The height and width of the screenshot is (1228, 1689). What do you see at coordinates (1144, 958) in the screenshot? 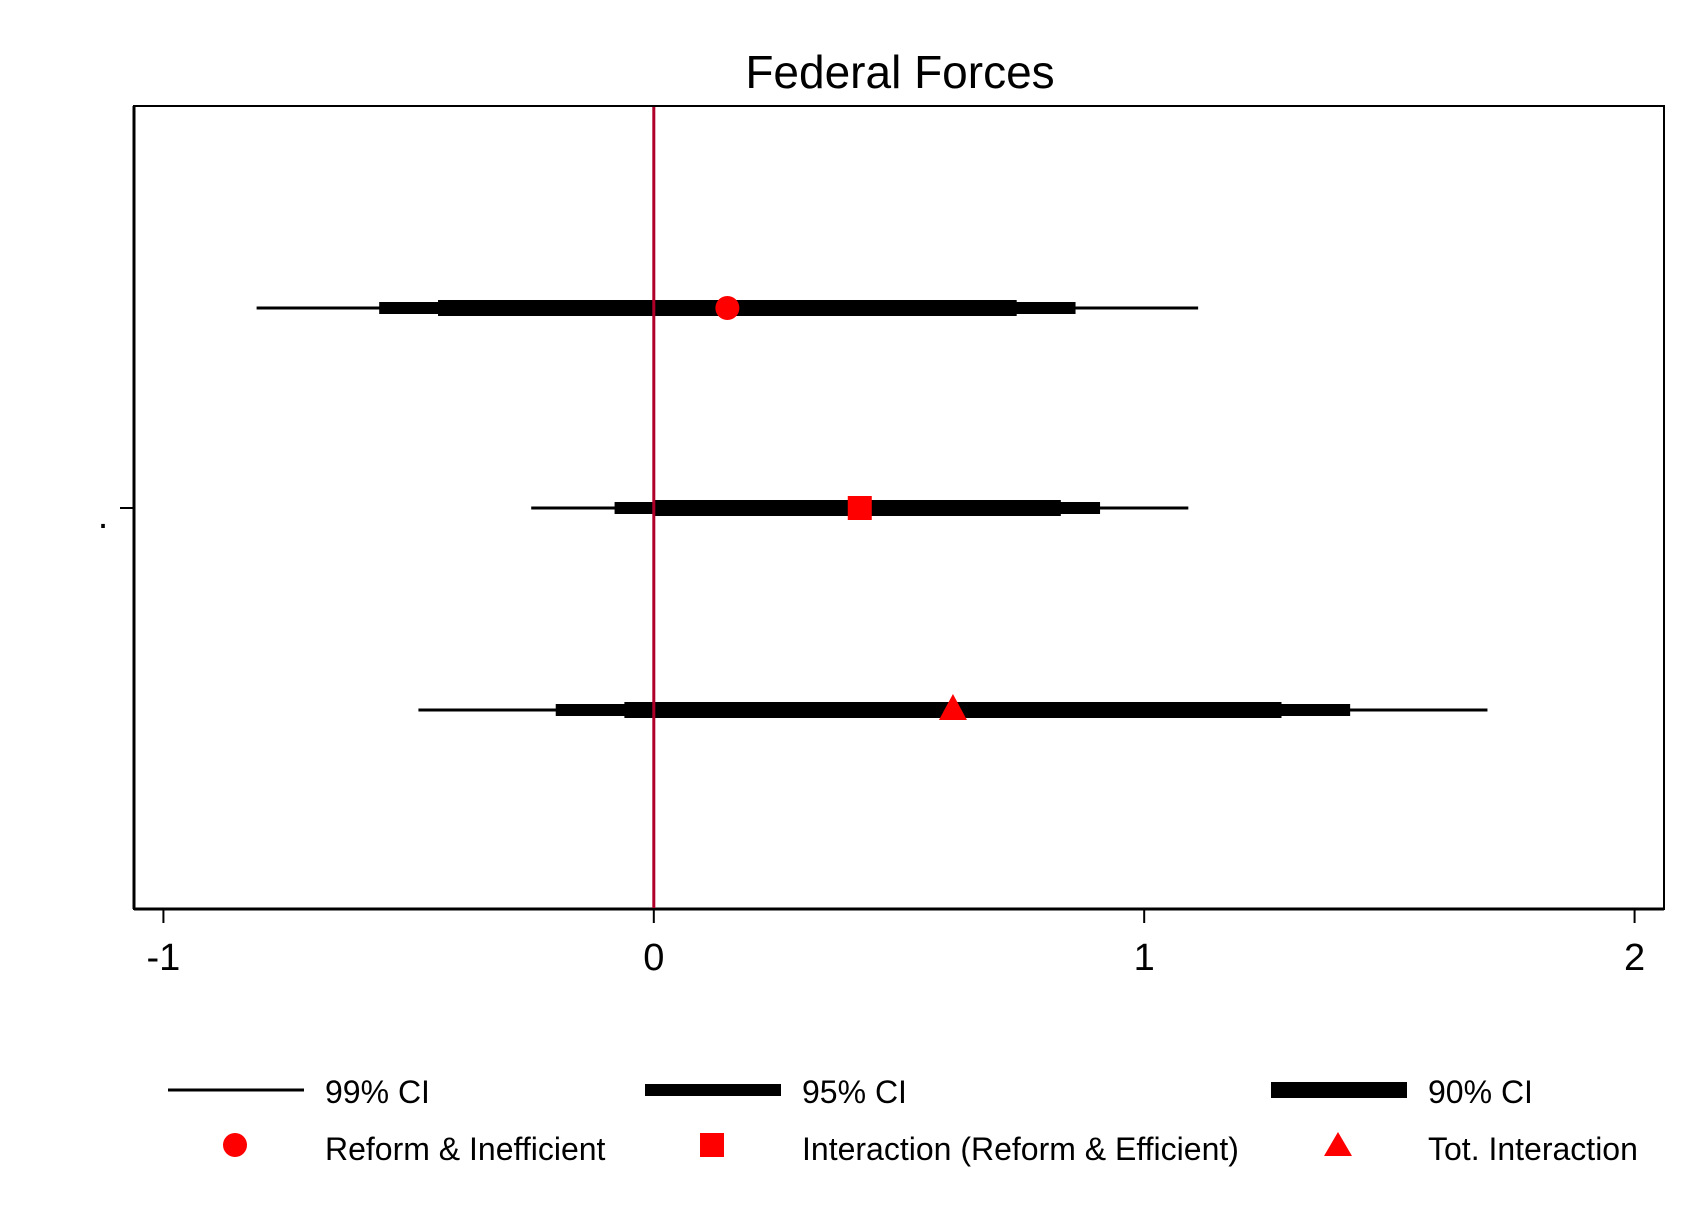
I see `x-tick-label: 1` at bounding box center [1144, 958].